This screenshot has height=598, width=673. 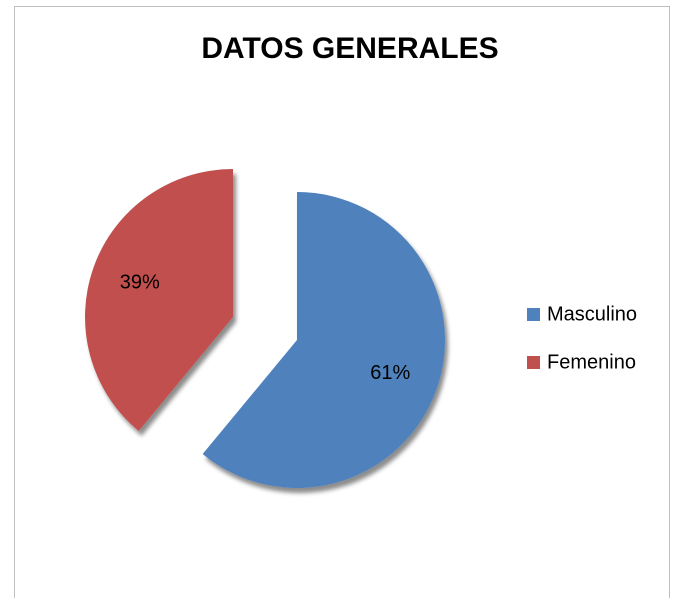 What do you see at coordinates (591, 362) in the screenshot?
I see `legend-label: Femenino` at bounding box center [591, 362].